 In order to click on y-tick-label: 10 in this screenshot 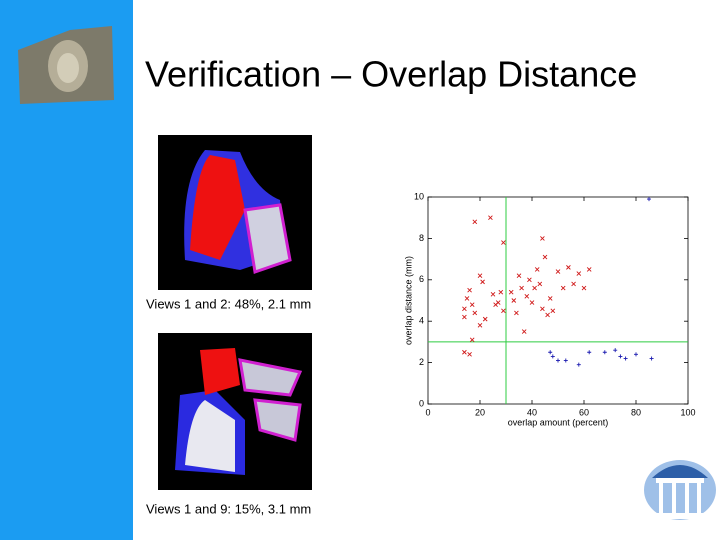, I will do `click(419, 196)`.